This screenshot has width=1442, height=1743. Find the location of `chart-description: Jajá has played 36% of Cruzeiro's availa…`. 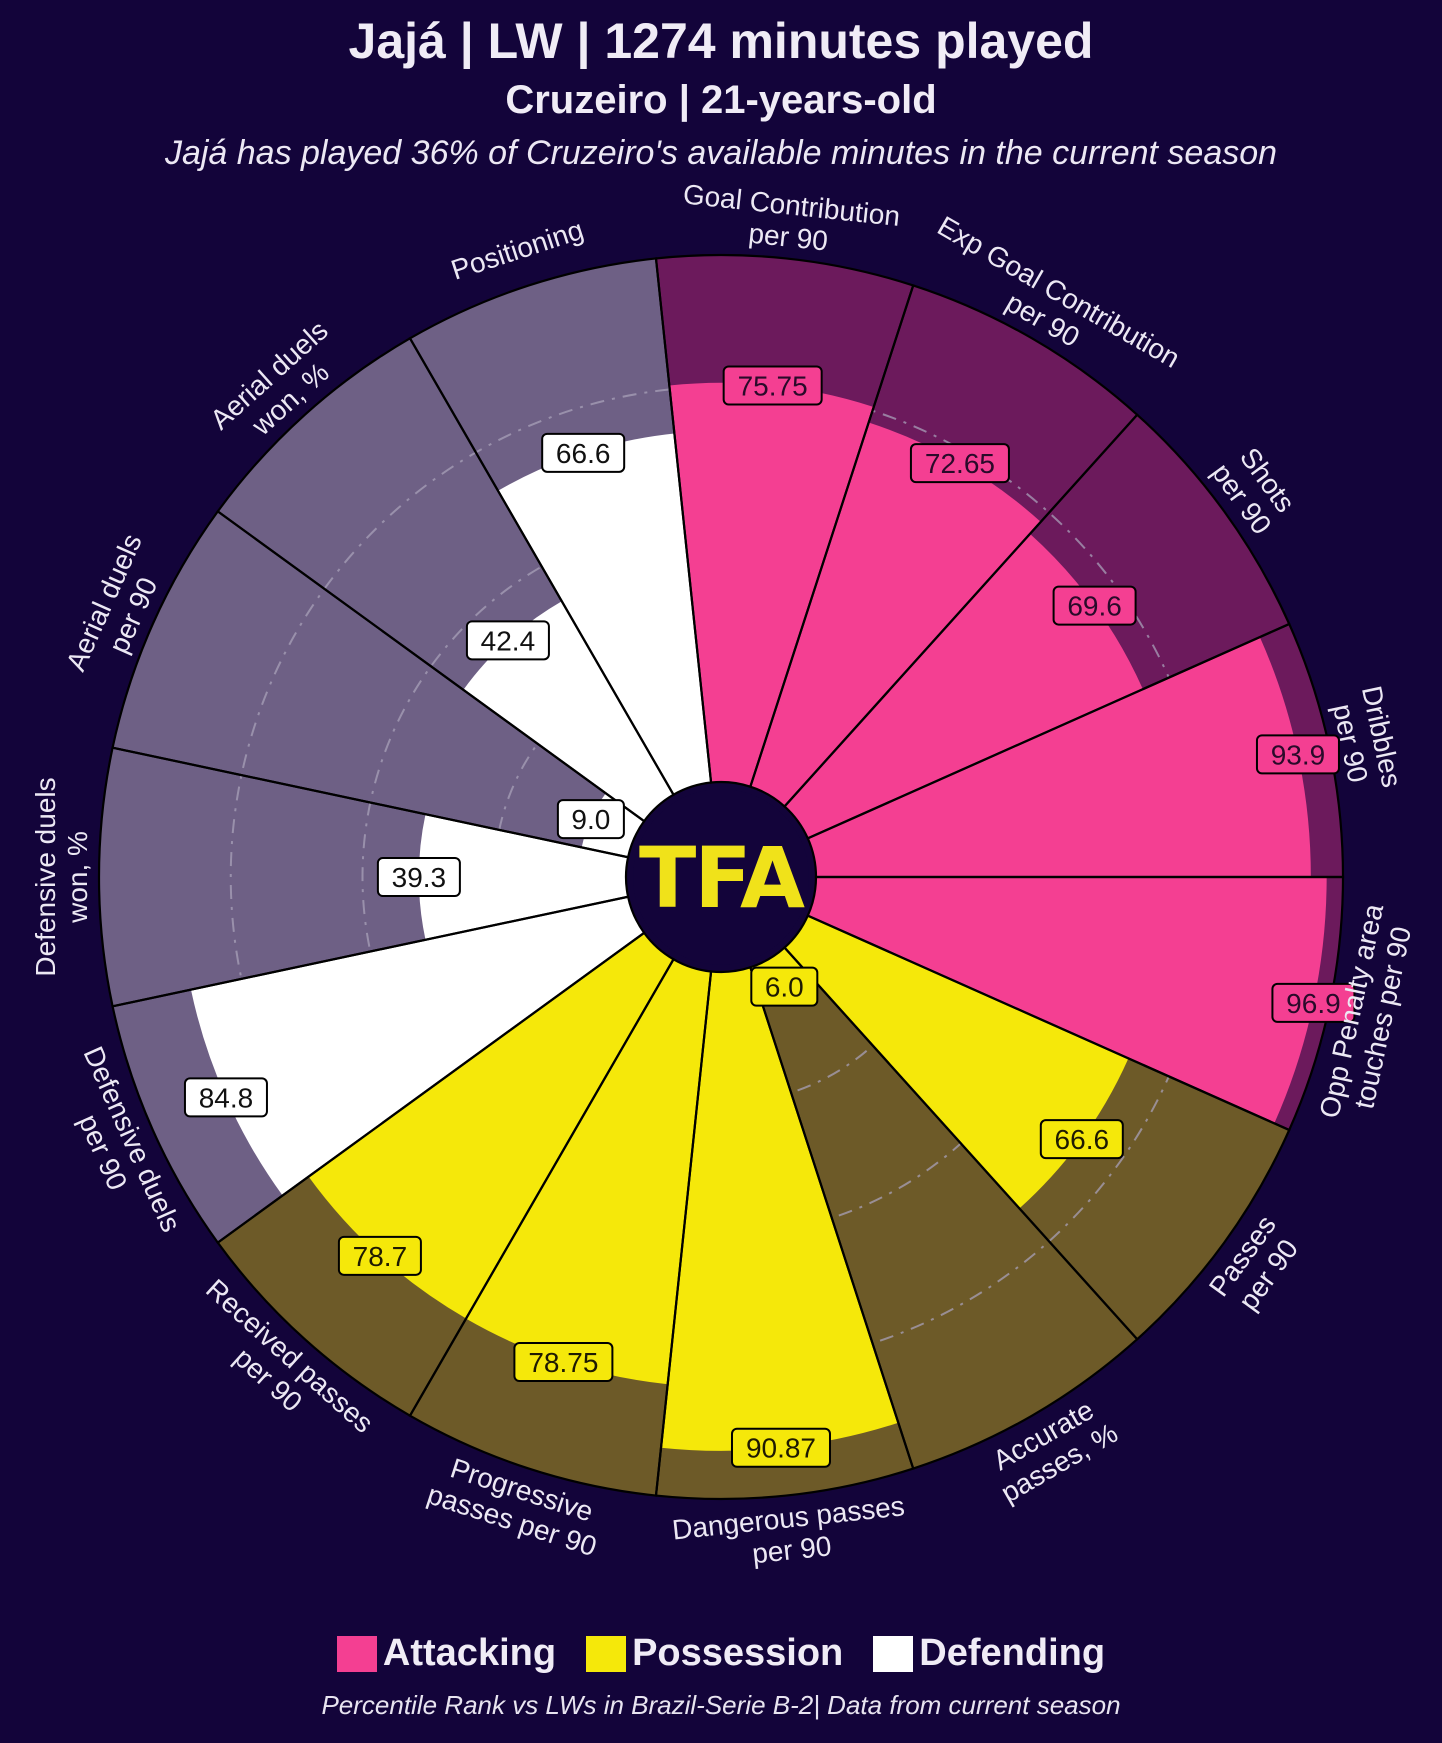

chart-description: Jajá has played 36% of Cruzeiro's availa… is located at coordinates (721, 153).